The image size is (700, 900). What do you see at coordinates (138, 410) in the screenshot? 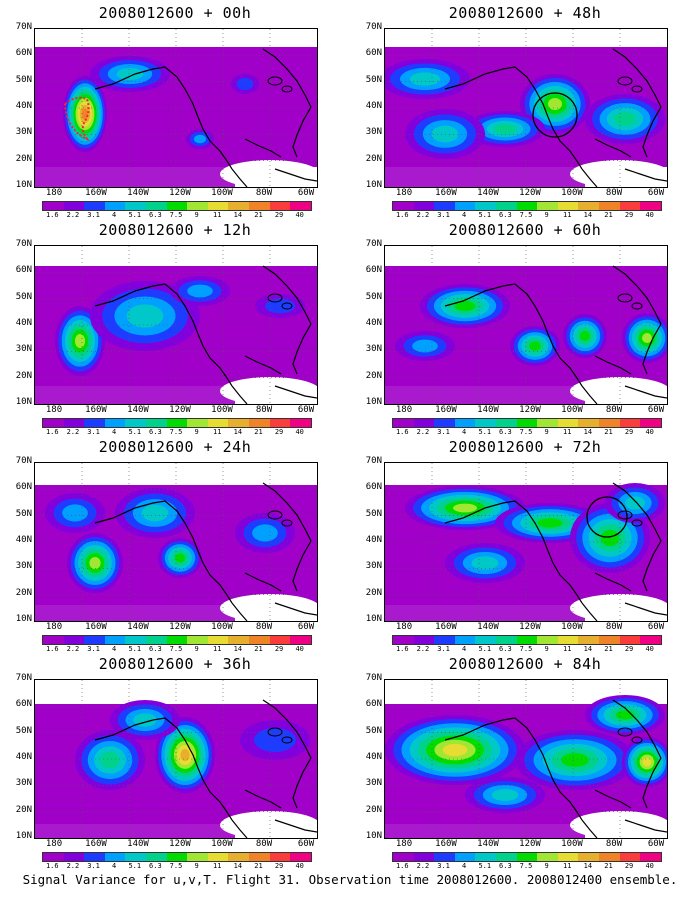
I see `longitude-label: 140W` at bounding box center [138, 410].